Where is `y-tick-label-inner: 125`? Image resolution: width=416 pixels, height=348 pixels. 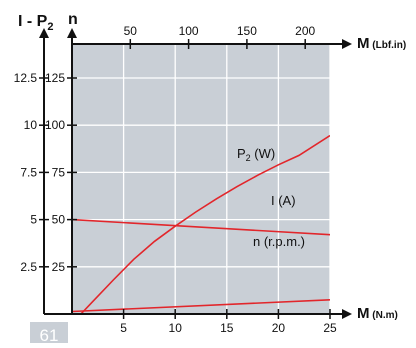 y-tick-label-inner: 125 is located at coordinates (55, 78).